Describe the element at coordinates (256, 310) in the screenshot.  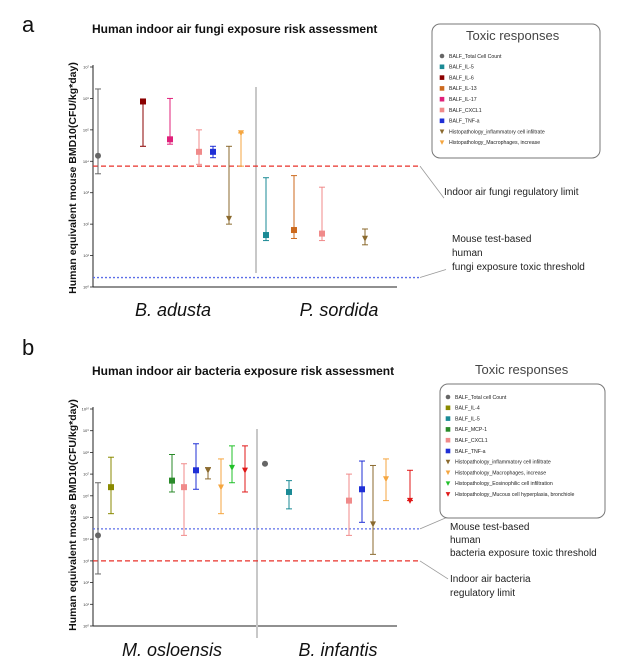
I see `panel-a-category-labels: B. adusta P. sordida` at that location.